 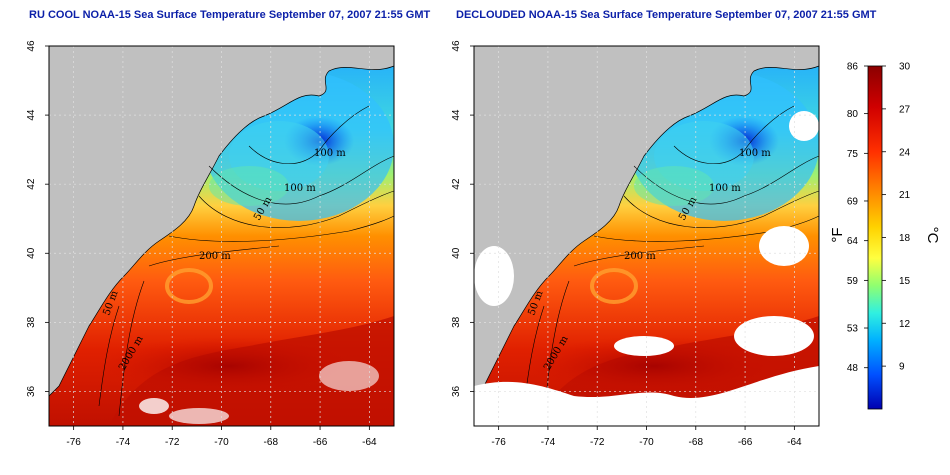 I want to click on celsius-tick-label: 18, so click(x=905, y=238).